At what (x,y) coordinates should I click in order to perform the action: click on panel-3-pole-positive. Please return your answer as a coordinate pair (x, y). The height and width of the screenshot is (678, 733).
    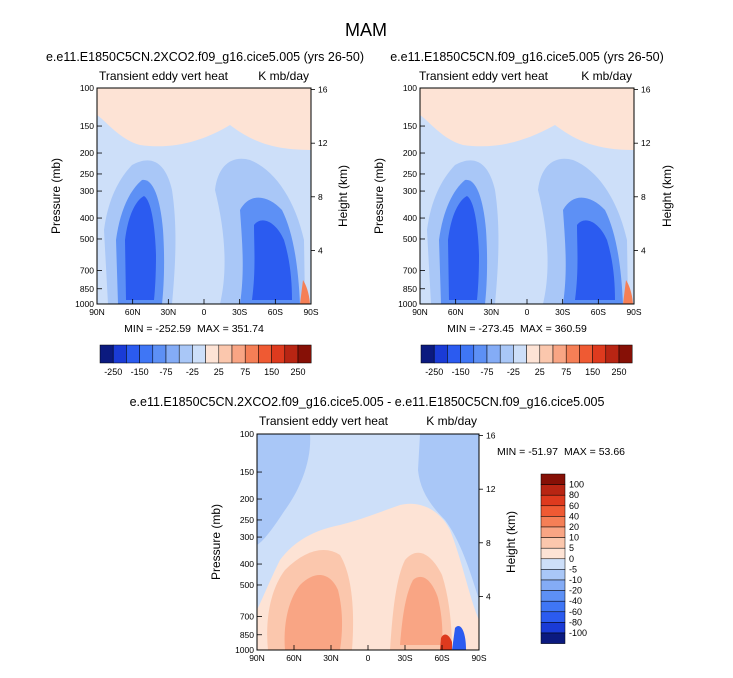
    Looking at the image, I should click on (446, 642).